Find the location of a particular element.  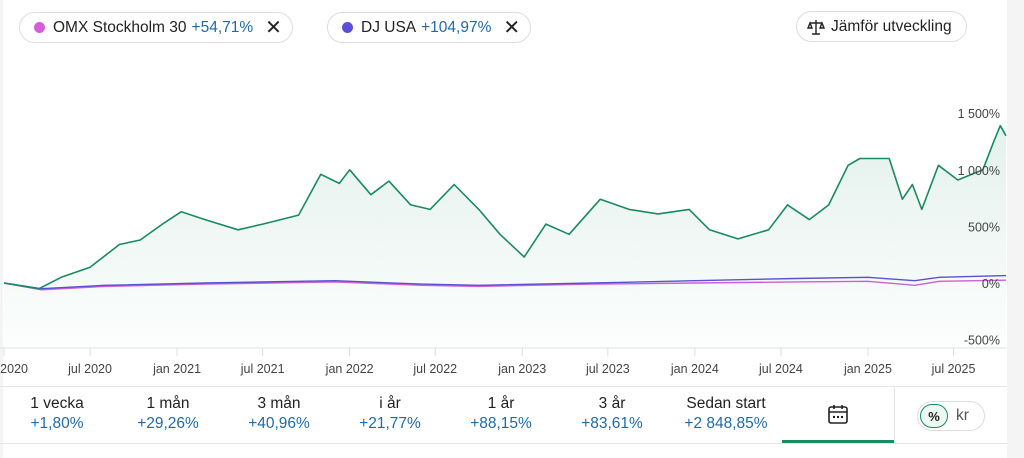

currency-option: kr is located at coordinates (962, 415).